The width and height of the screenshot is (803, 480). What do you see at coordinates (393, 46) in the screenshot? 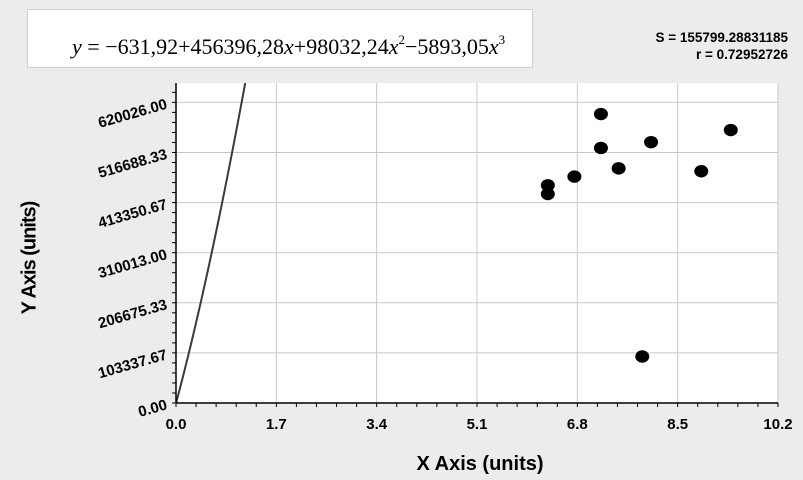
I see `equation-x2: x` at bounding box center [393, 46].